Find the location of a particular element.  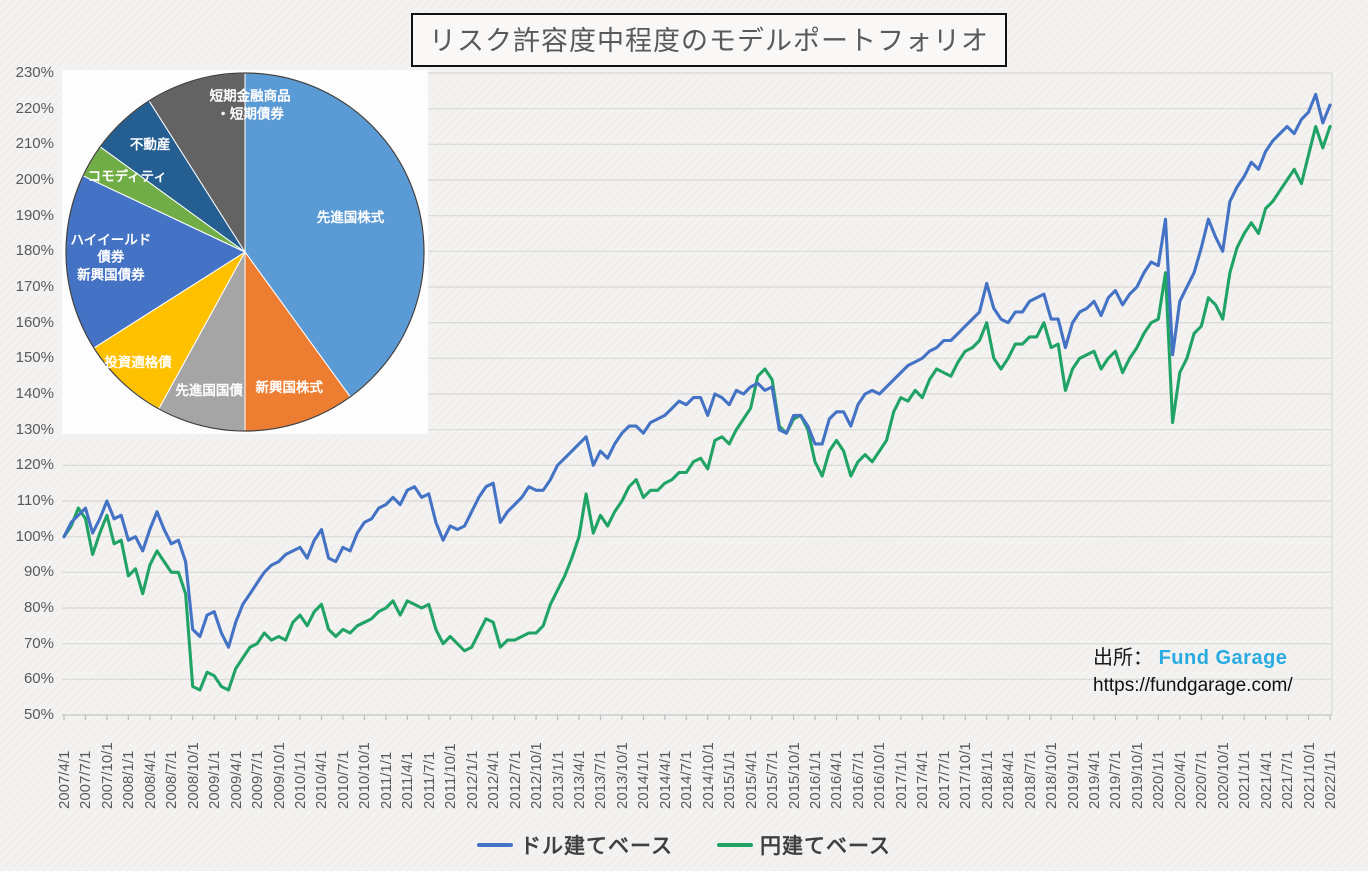

x-tick-label: 2015/1/1 is located at coordinates (730, 779).